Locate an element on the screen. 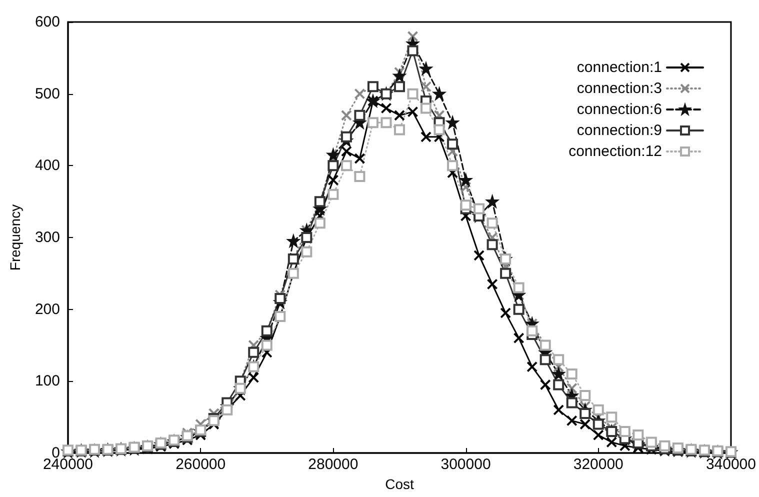 Image resolution: width=759 pixels, height=497 pixels. x-axis-title: Cost is located at coordinates (399, 484).